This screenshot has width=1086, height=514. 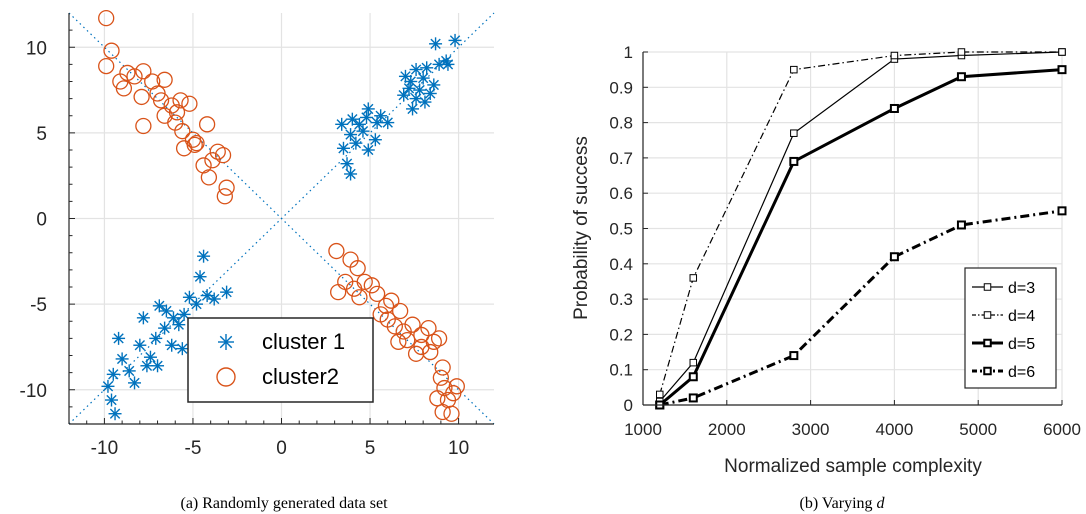 I want to click on legend-circle-icon, so click(x=226, y=377).